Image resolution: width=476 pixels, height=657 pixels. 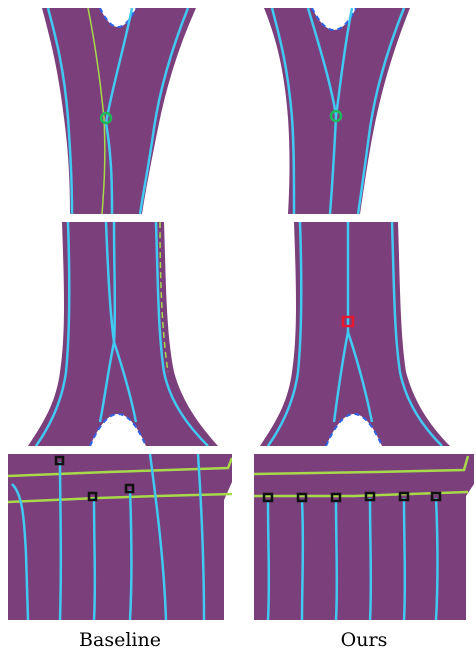 What do you see at coordinates (120, 640) in the screenshot?
I see `caption-baseline: Baseline` at bounding box center [120, 640].